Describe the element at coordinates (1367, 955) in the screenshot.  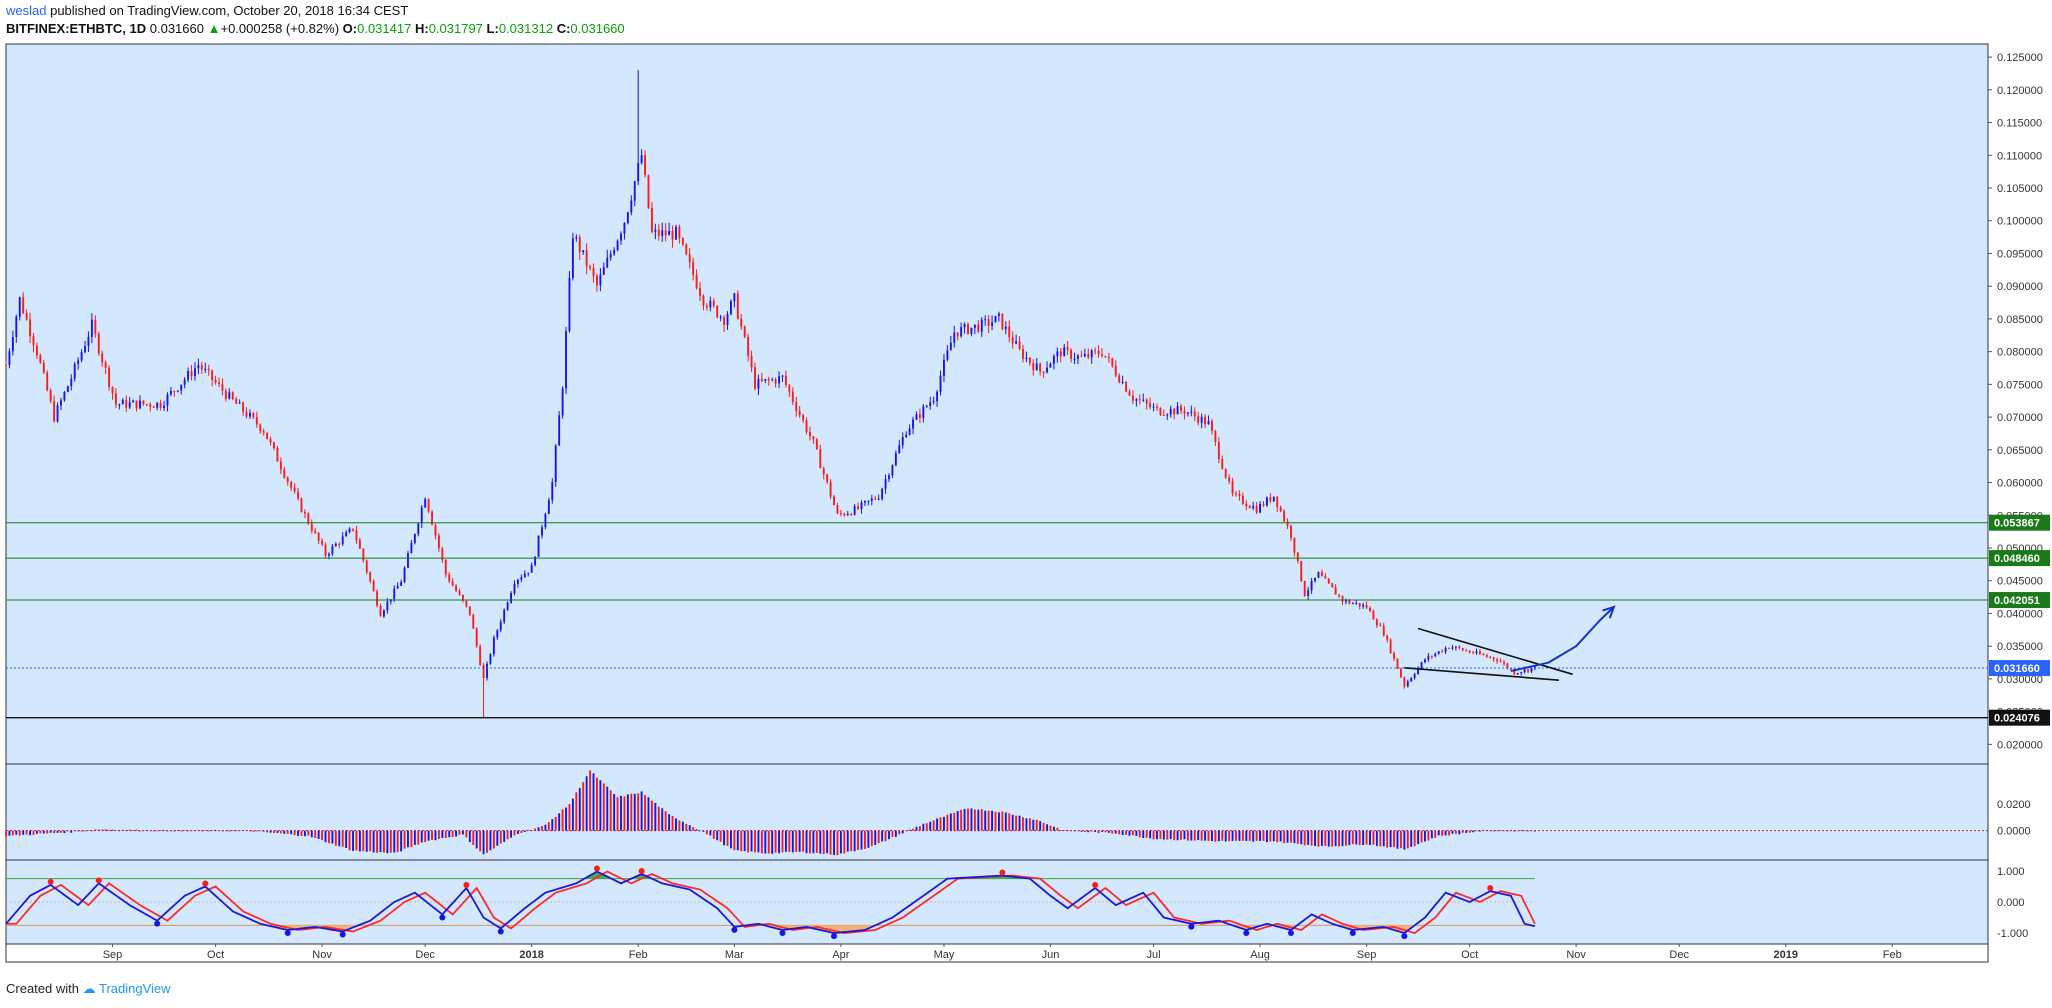
I see `time-tick-label: Sep` at that location.